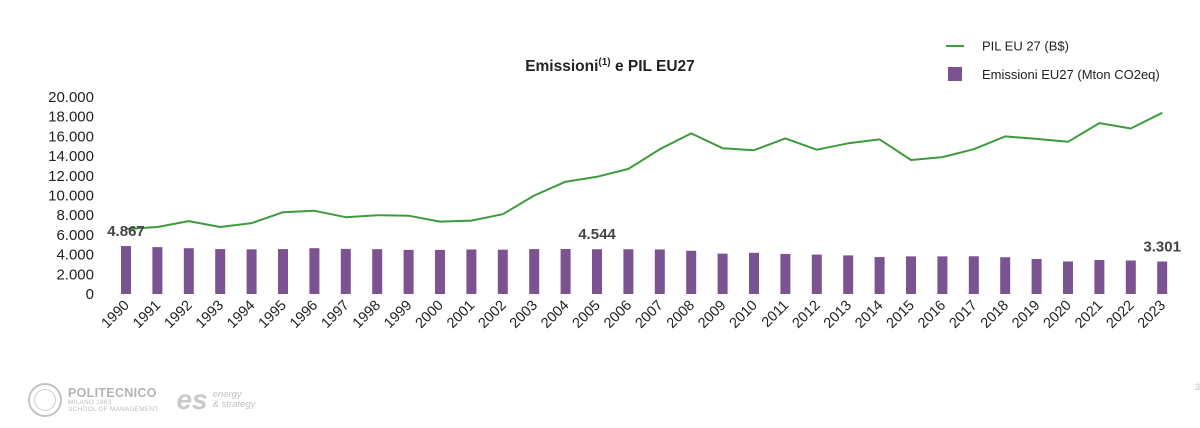 The height and width of the screenshot is (428, 1200). I want to click on poli-name: POLITECNICO, so click(112, 392).